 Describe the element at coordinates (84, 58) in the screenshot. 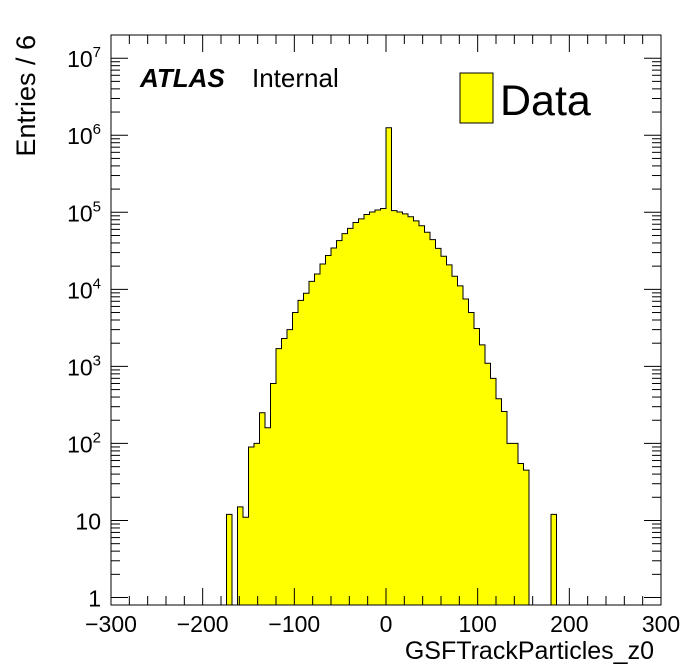

I see `y-tick-label: 10⁷` at that location.